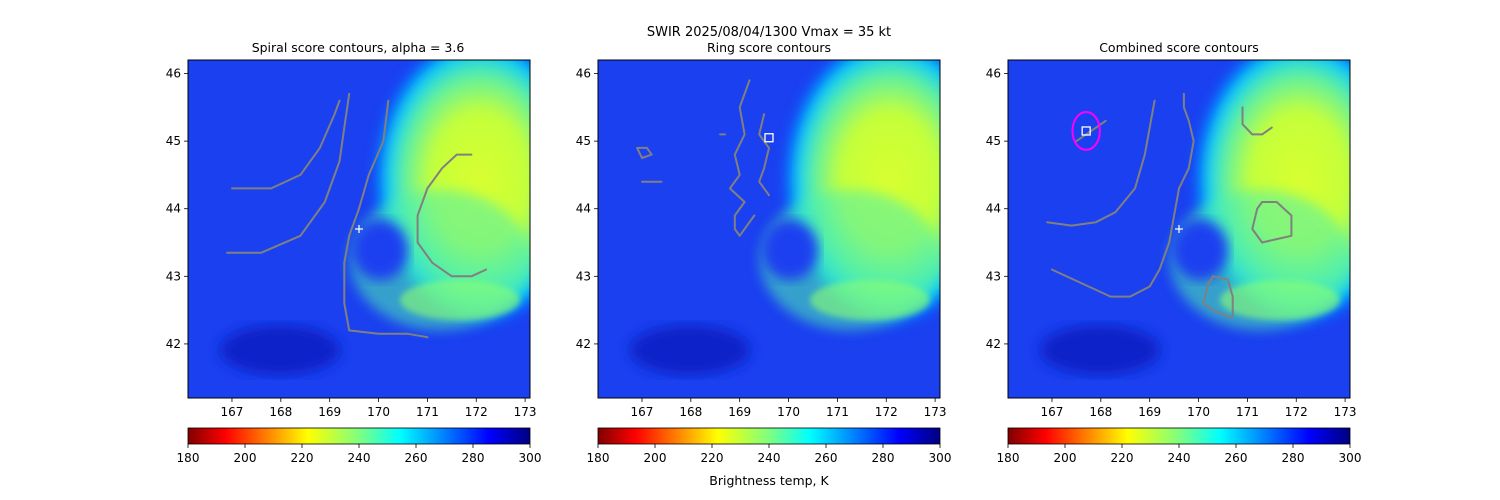 The image size is (1500, 500). What do you see at coordinates (358, 47) in the screenshot?
I see `panel-title: Spiral score contours, alpha = 3.6` at bounding box center [358, 47].